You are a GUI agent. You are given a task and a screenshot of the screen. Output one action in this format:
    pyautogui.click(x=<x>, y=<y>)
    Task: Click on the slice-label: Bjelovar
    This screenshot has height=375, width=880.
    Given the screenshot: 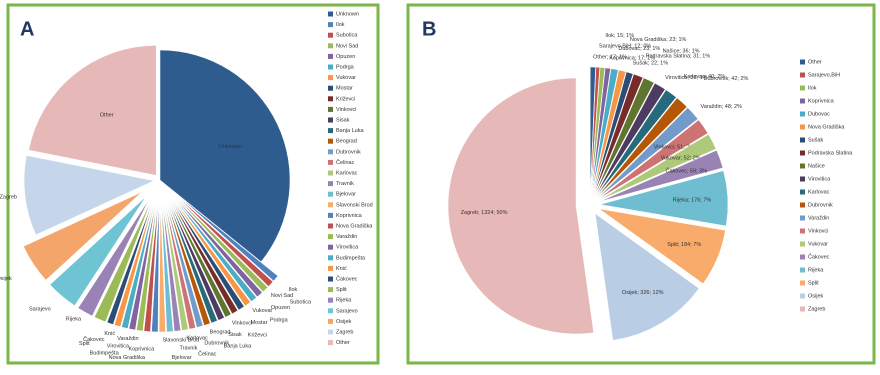 What is the action you would take?
    pyautogui.click(x=182, y=358)
    